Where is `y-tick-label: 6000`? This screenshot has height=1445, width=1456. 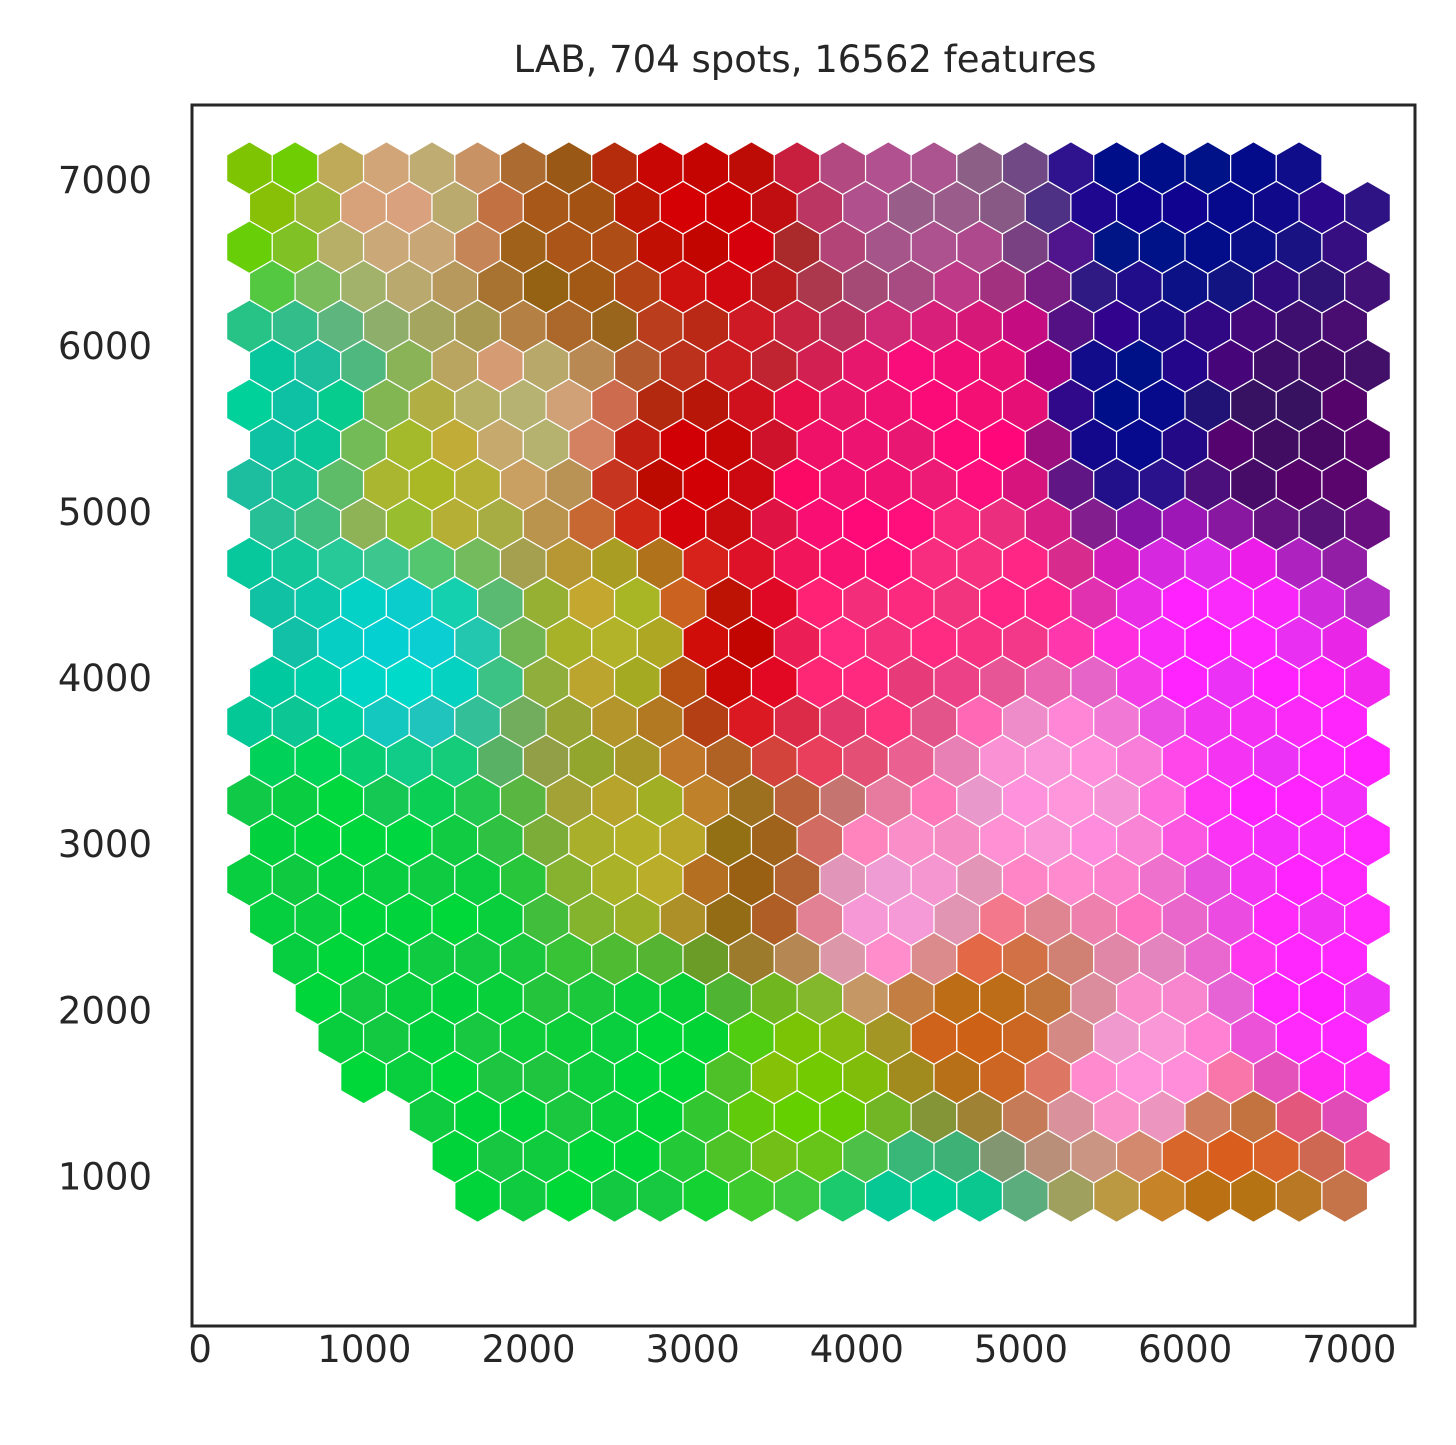 y-tick-label: 6000 is located at coordinates (105, 346).